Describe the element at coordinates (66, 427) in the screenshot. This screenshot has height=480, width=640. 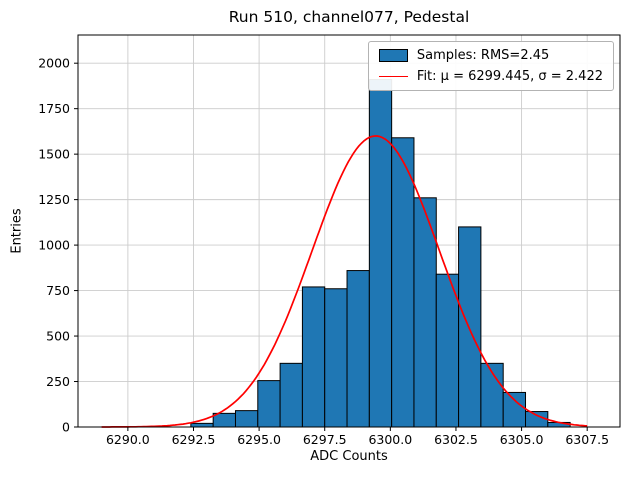
I see `y-tick-label: 0` at that location.